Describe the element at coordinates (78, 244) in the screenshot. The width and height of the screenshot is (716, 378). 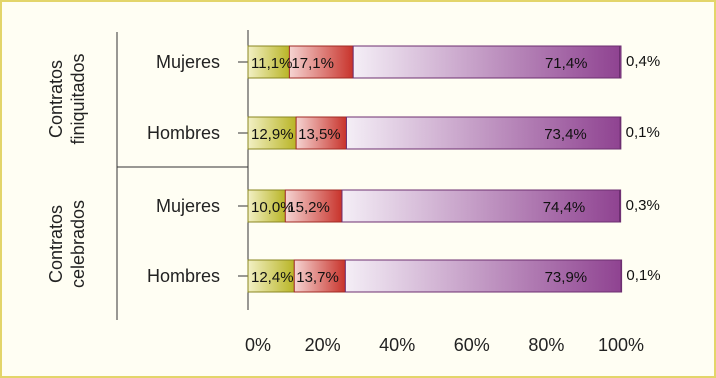
I see `group-label-line: celebrados` at that location.